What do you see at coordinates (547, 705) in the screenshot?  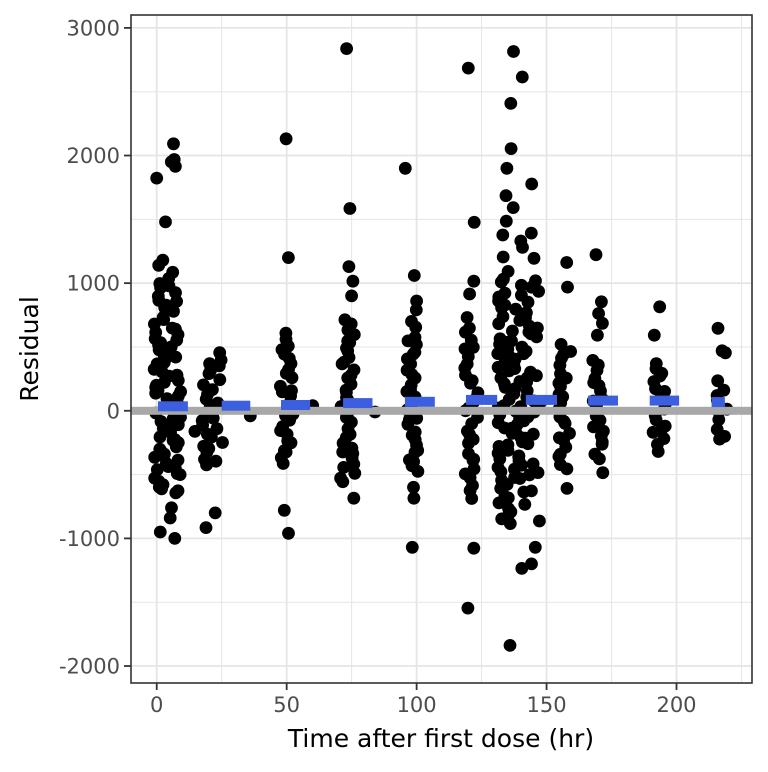 I see `x-tick-label: 150` at bounding box center [547, 705].